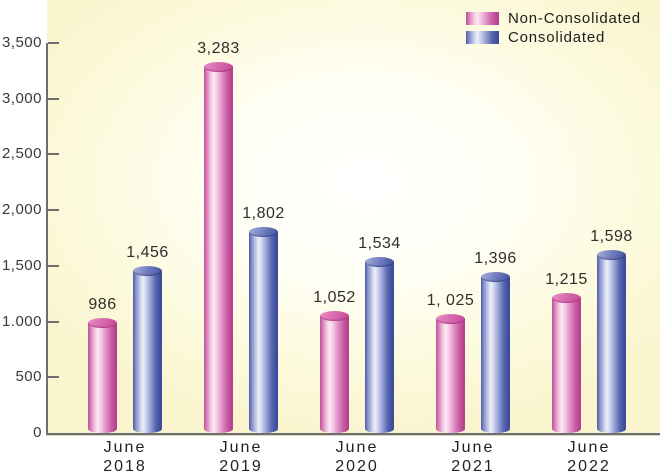 The image size is (660, 476). I want to click on y-tick-label-500: 500, so click(28, 377).